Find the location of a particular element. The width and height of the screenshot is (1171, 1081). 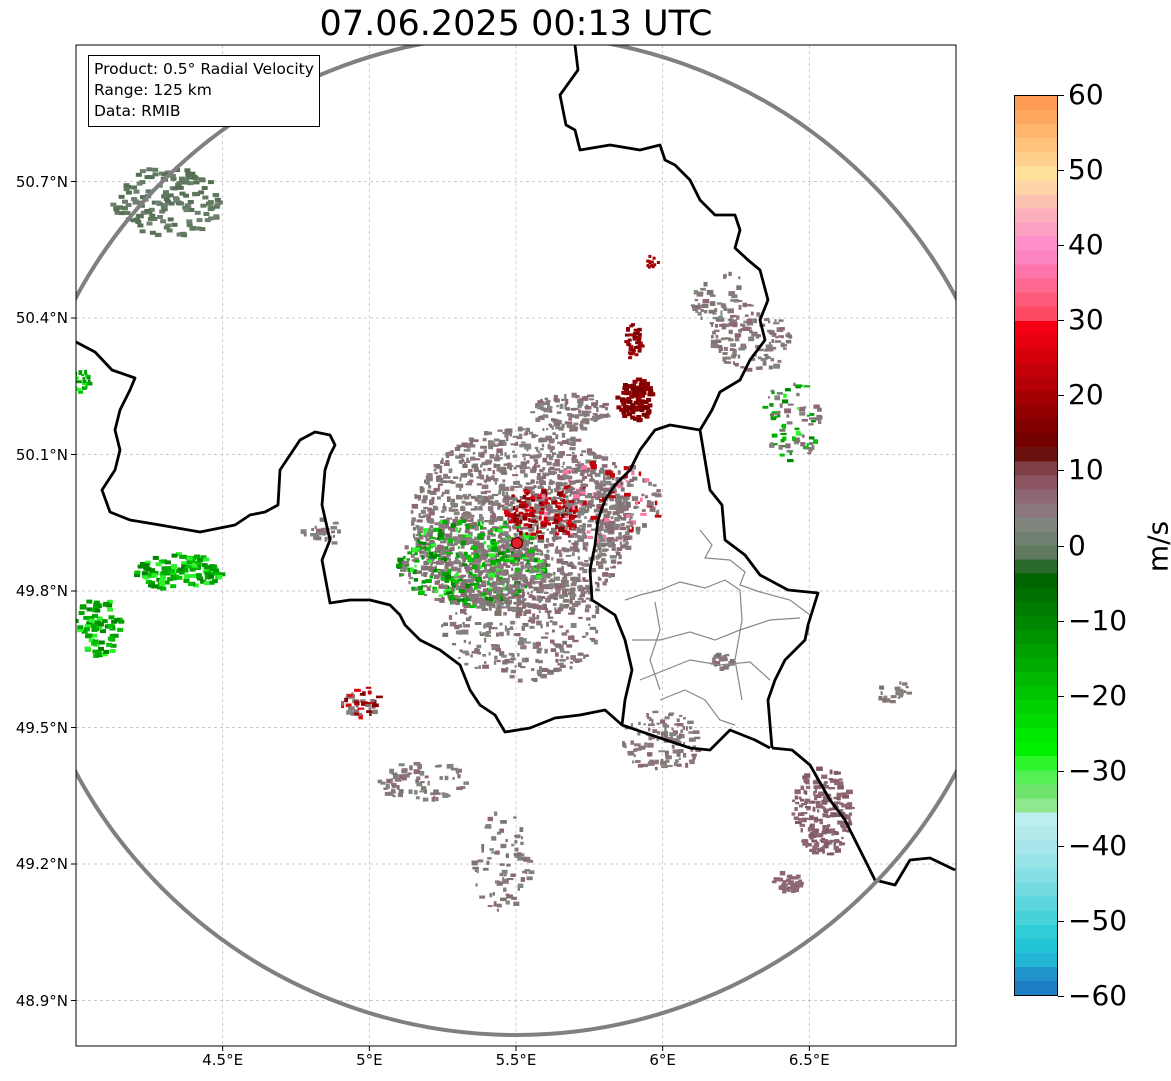

lat-tick-label: 48.9°N is located at coordinates (41, 1000).